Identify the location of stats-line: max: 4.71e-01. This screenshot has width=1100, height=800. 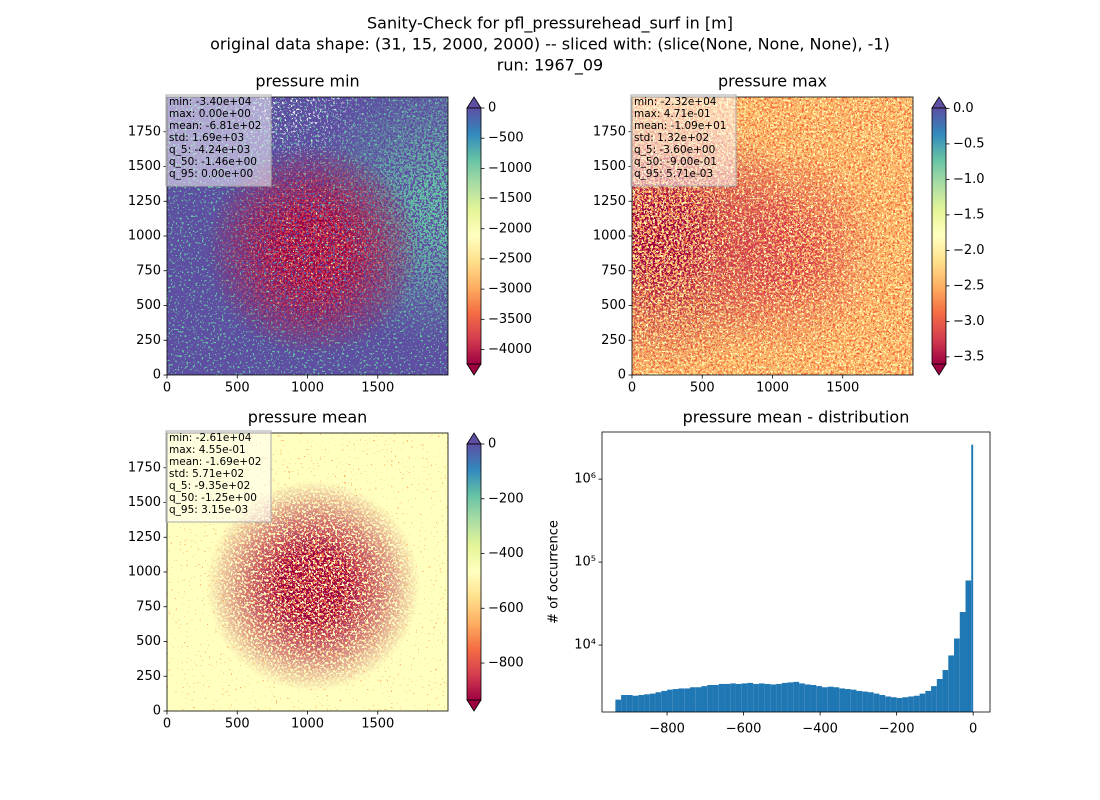
(672, 114).